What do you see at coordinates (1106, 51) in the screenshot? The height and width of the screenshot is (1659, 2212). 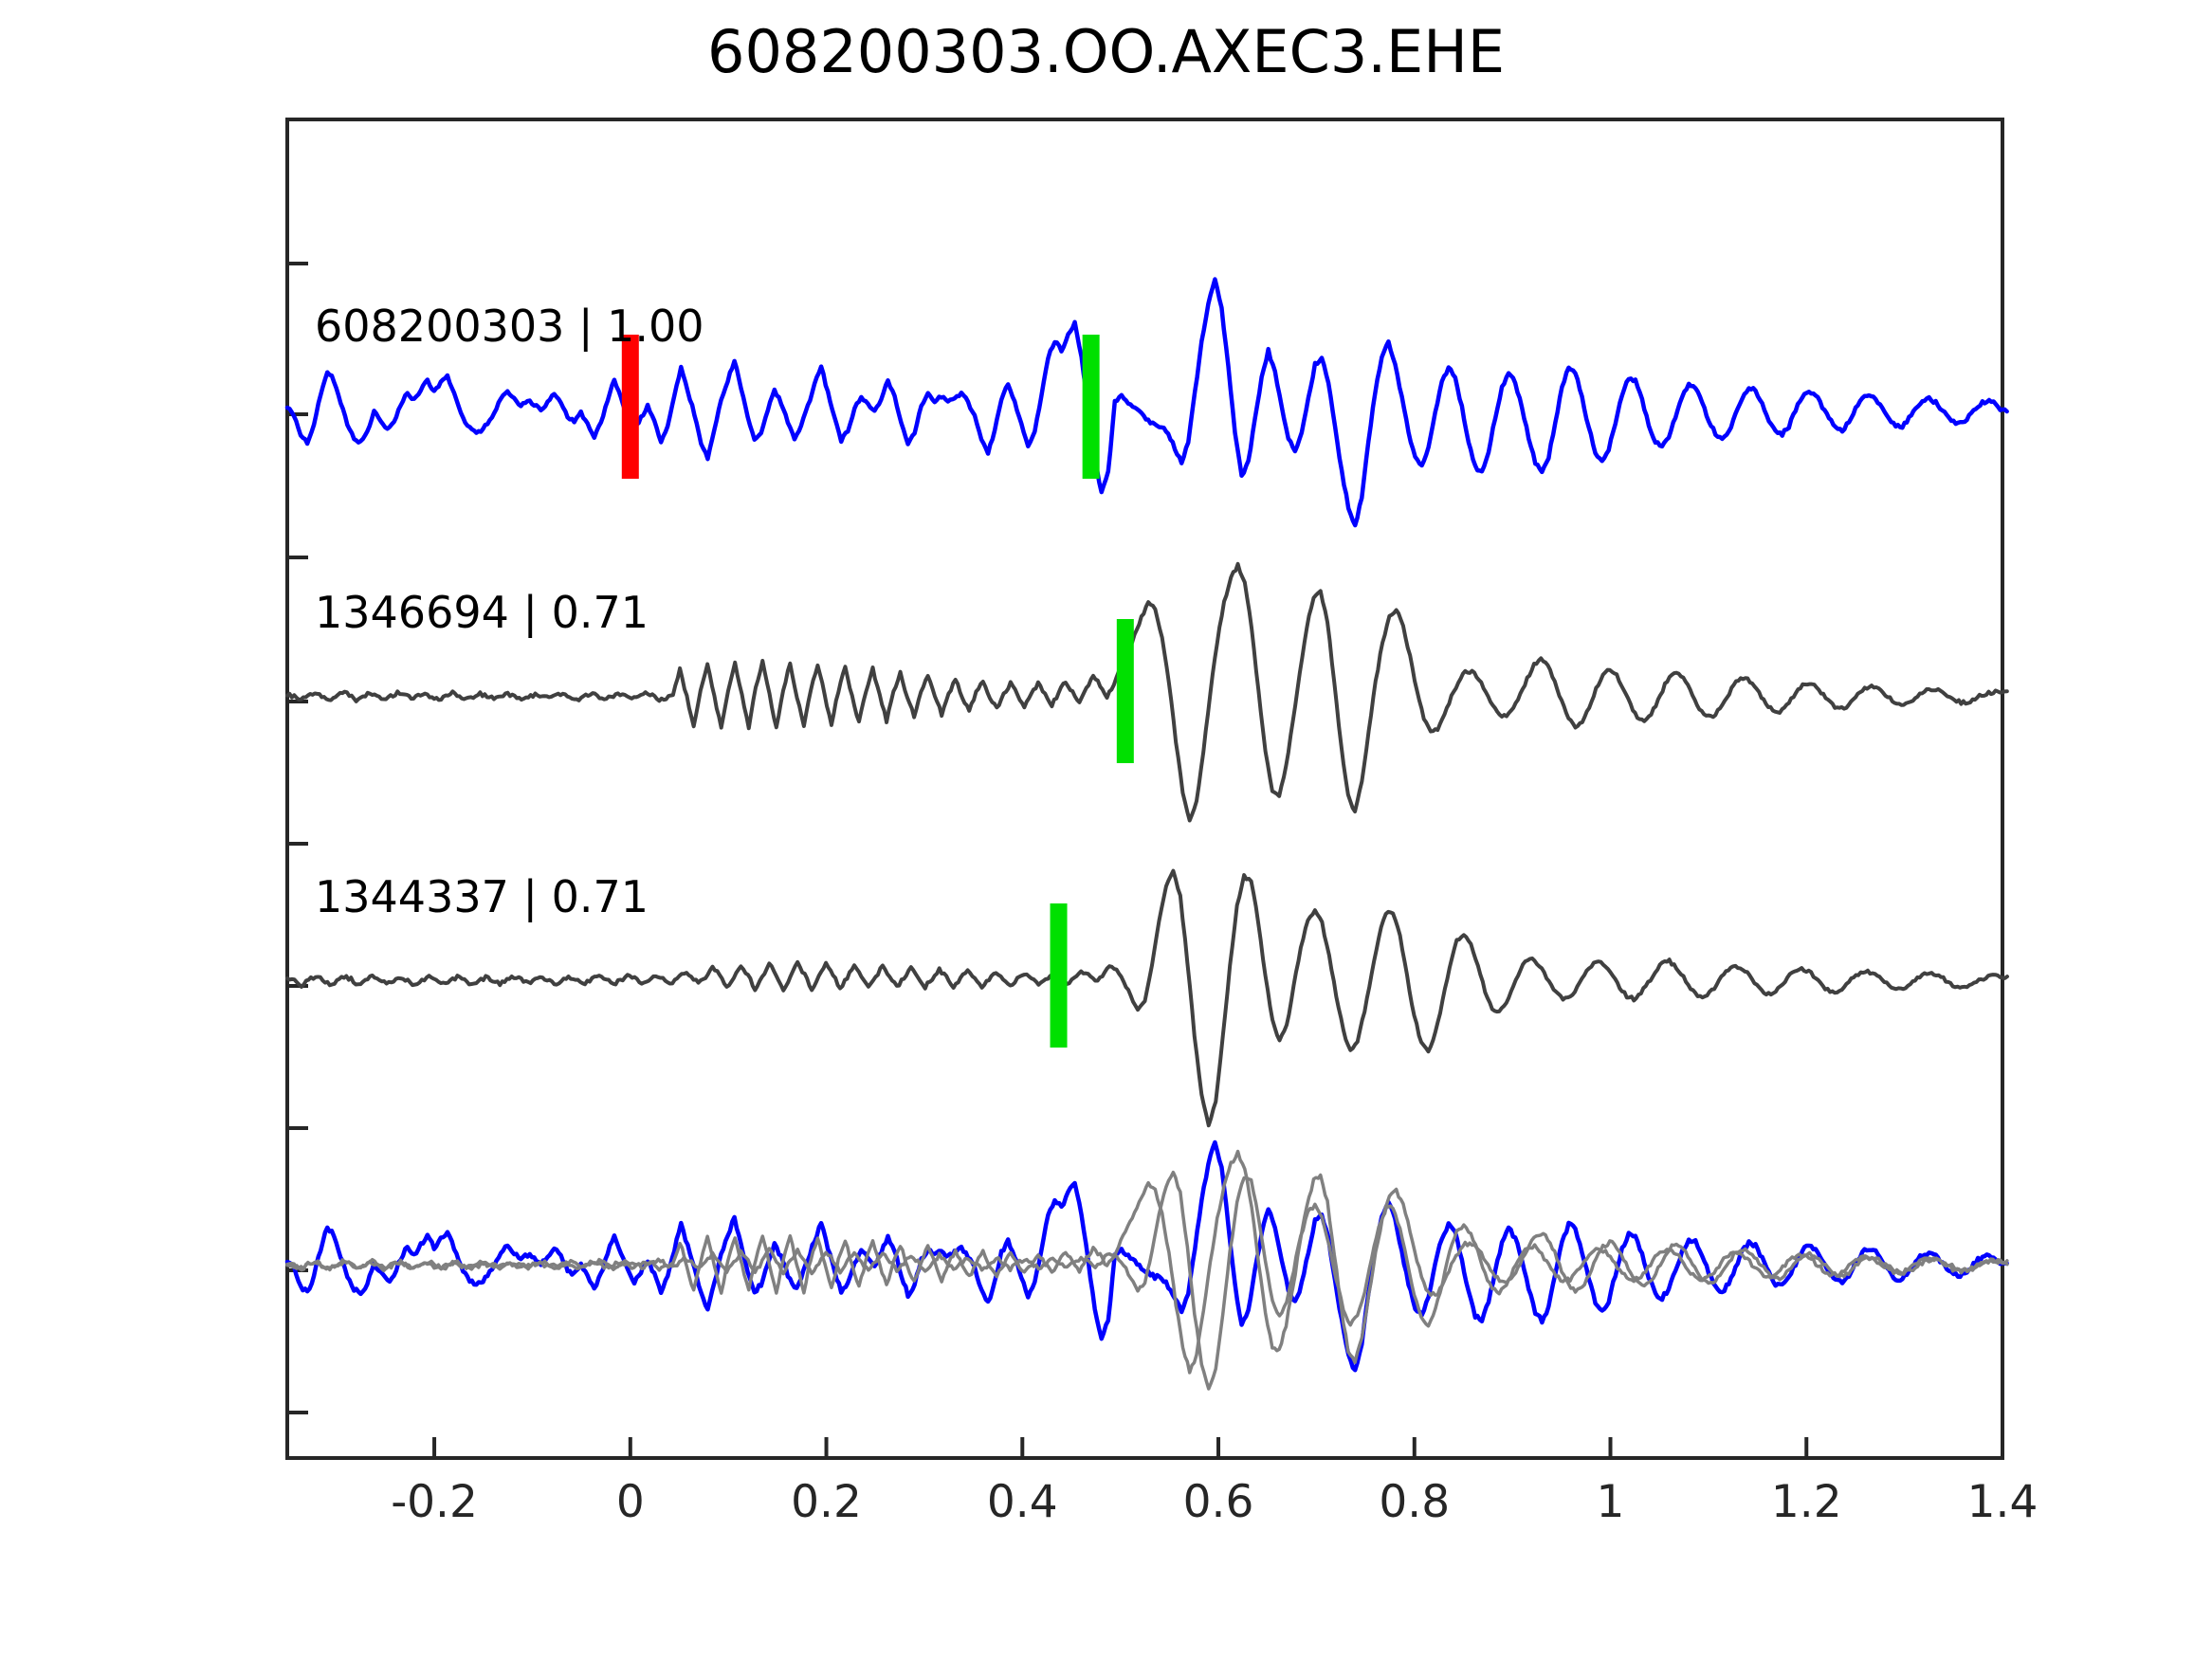 I see `page-title: 608200303.OO.AXEC3.EHE` at bounding box center [1106, 51].